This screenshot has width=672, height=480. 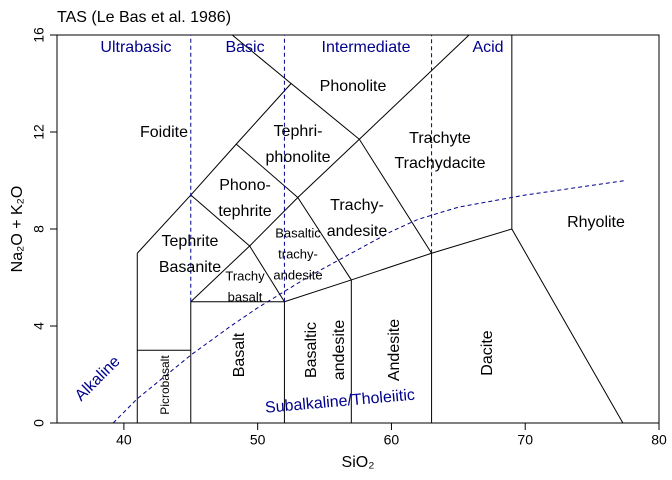 What do you see at coordinates (244, 47) in the screenshot?
I see `group-label: Basic` at bounding box center [244, 47].